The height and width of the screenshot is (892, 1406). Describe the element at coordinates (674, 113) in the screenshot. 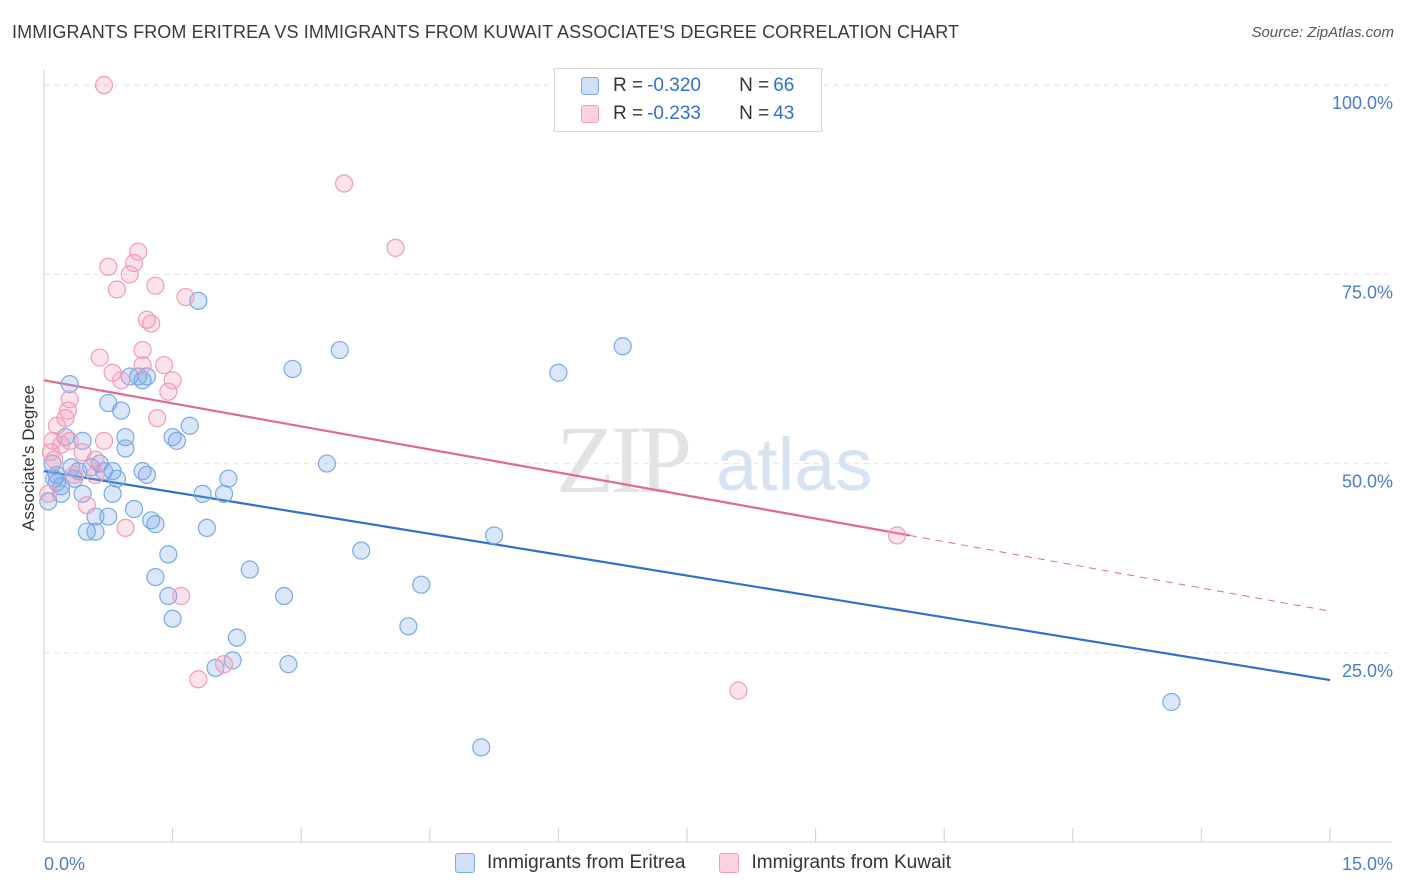

I see `legend-r-value: -0.233` at that location.